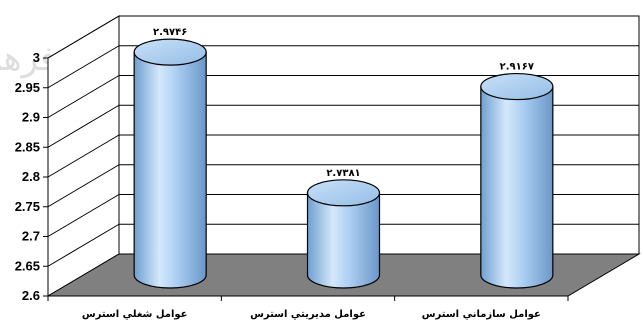 The image size is (643, 322). I want to click on bar-cylinder: ۲.۹۱۶۷, so click(517, 175).